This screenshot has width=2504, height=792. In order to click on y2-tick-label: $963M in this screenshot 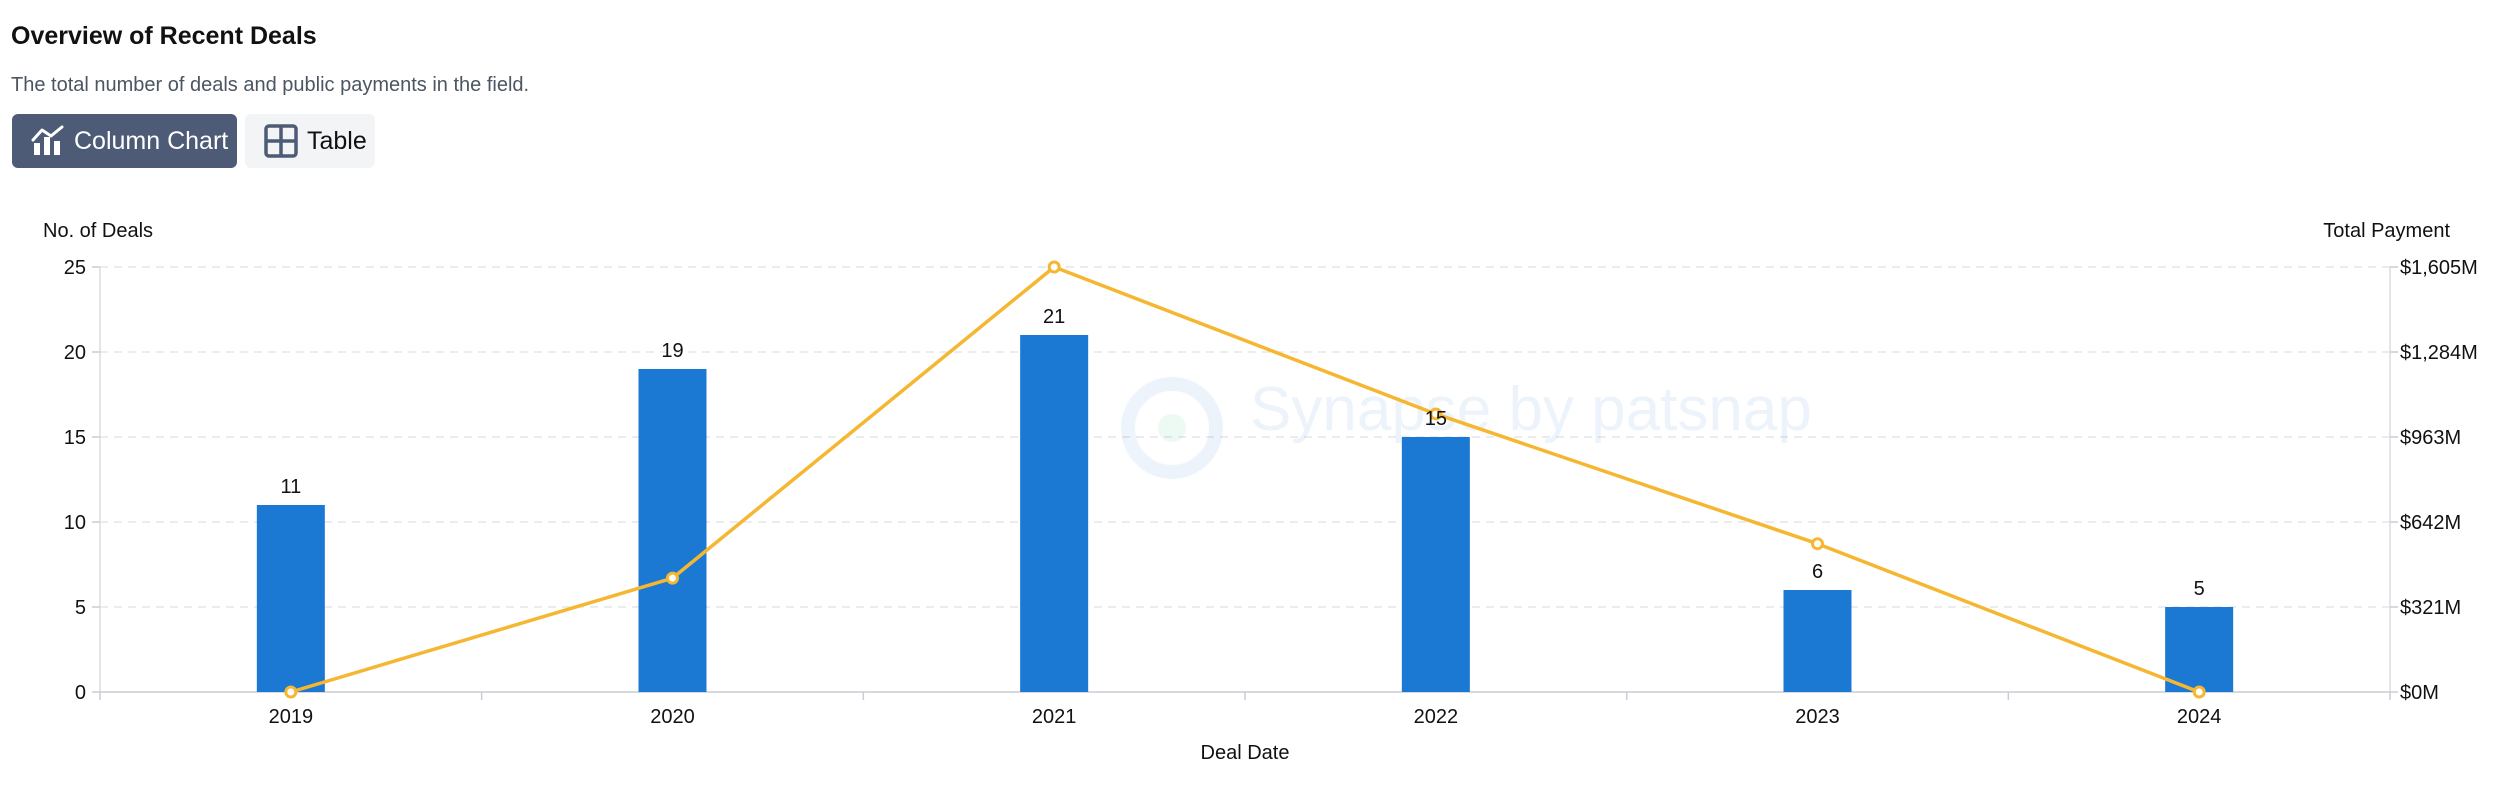, I will do `click(2430, 438)`.